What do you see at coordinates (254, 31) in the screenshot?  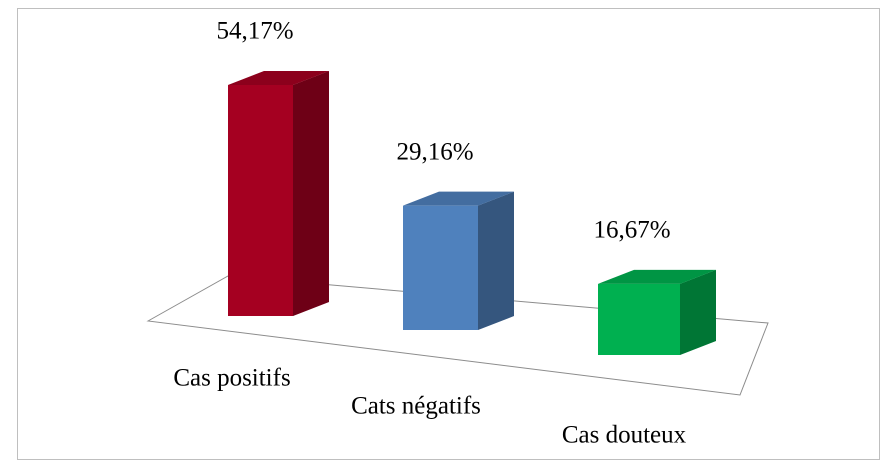 I see `data-label: 54,17%` at bounding box center [254, 31].